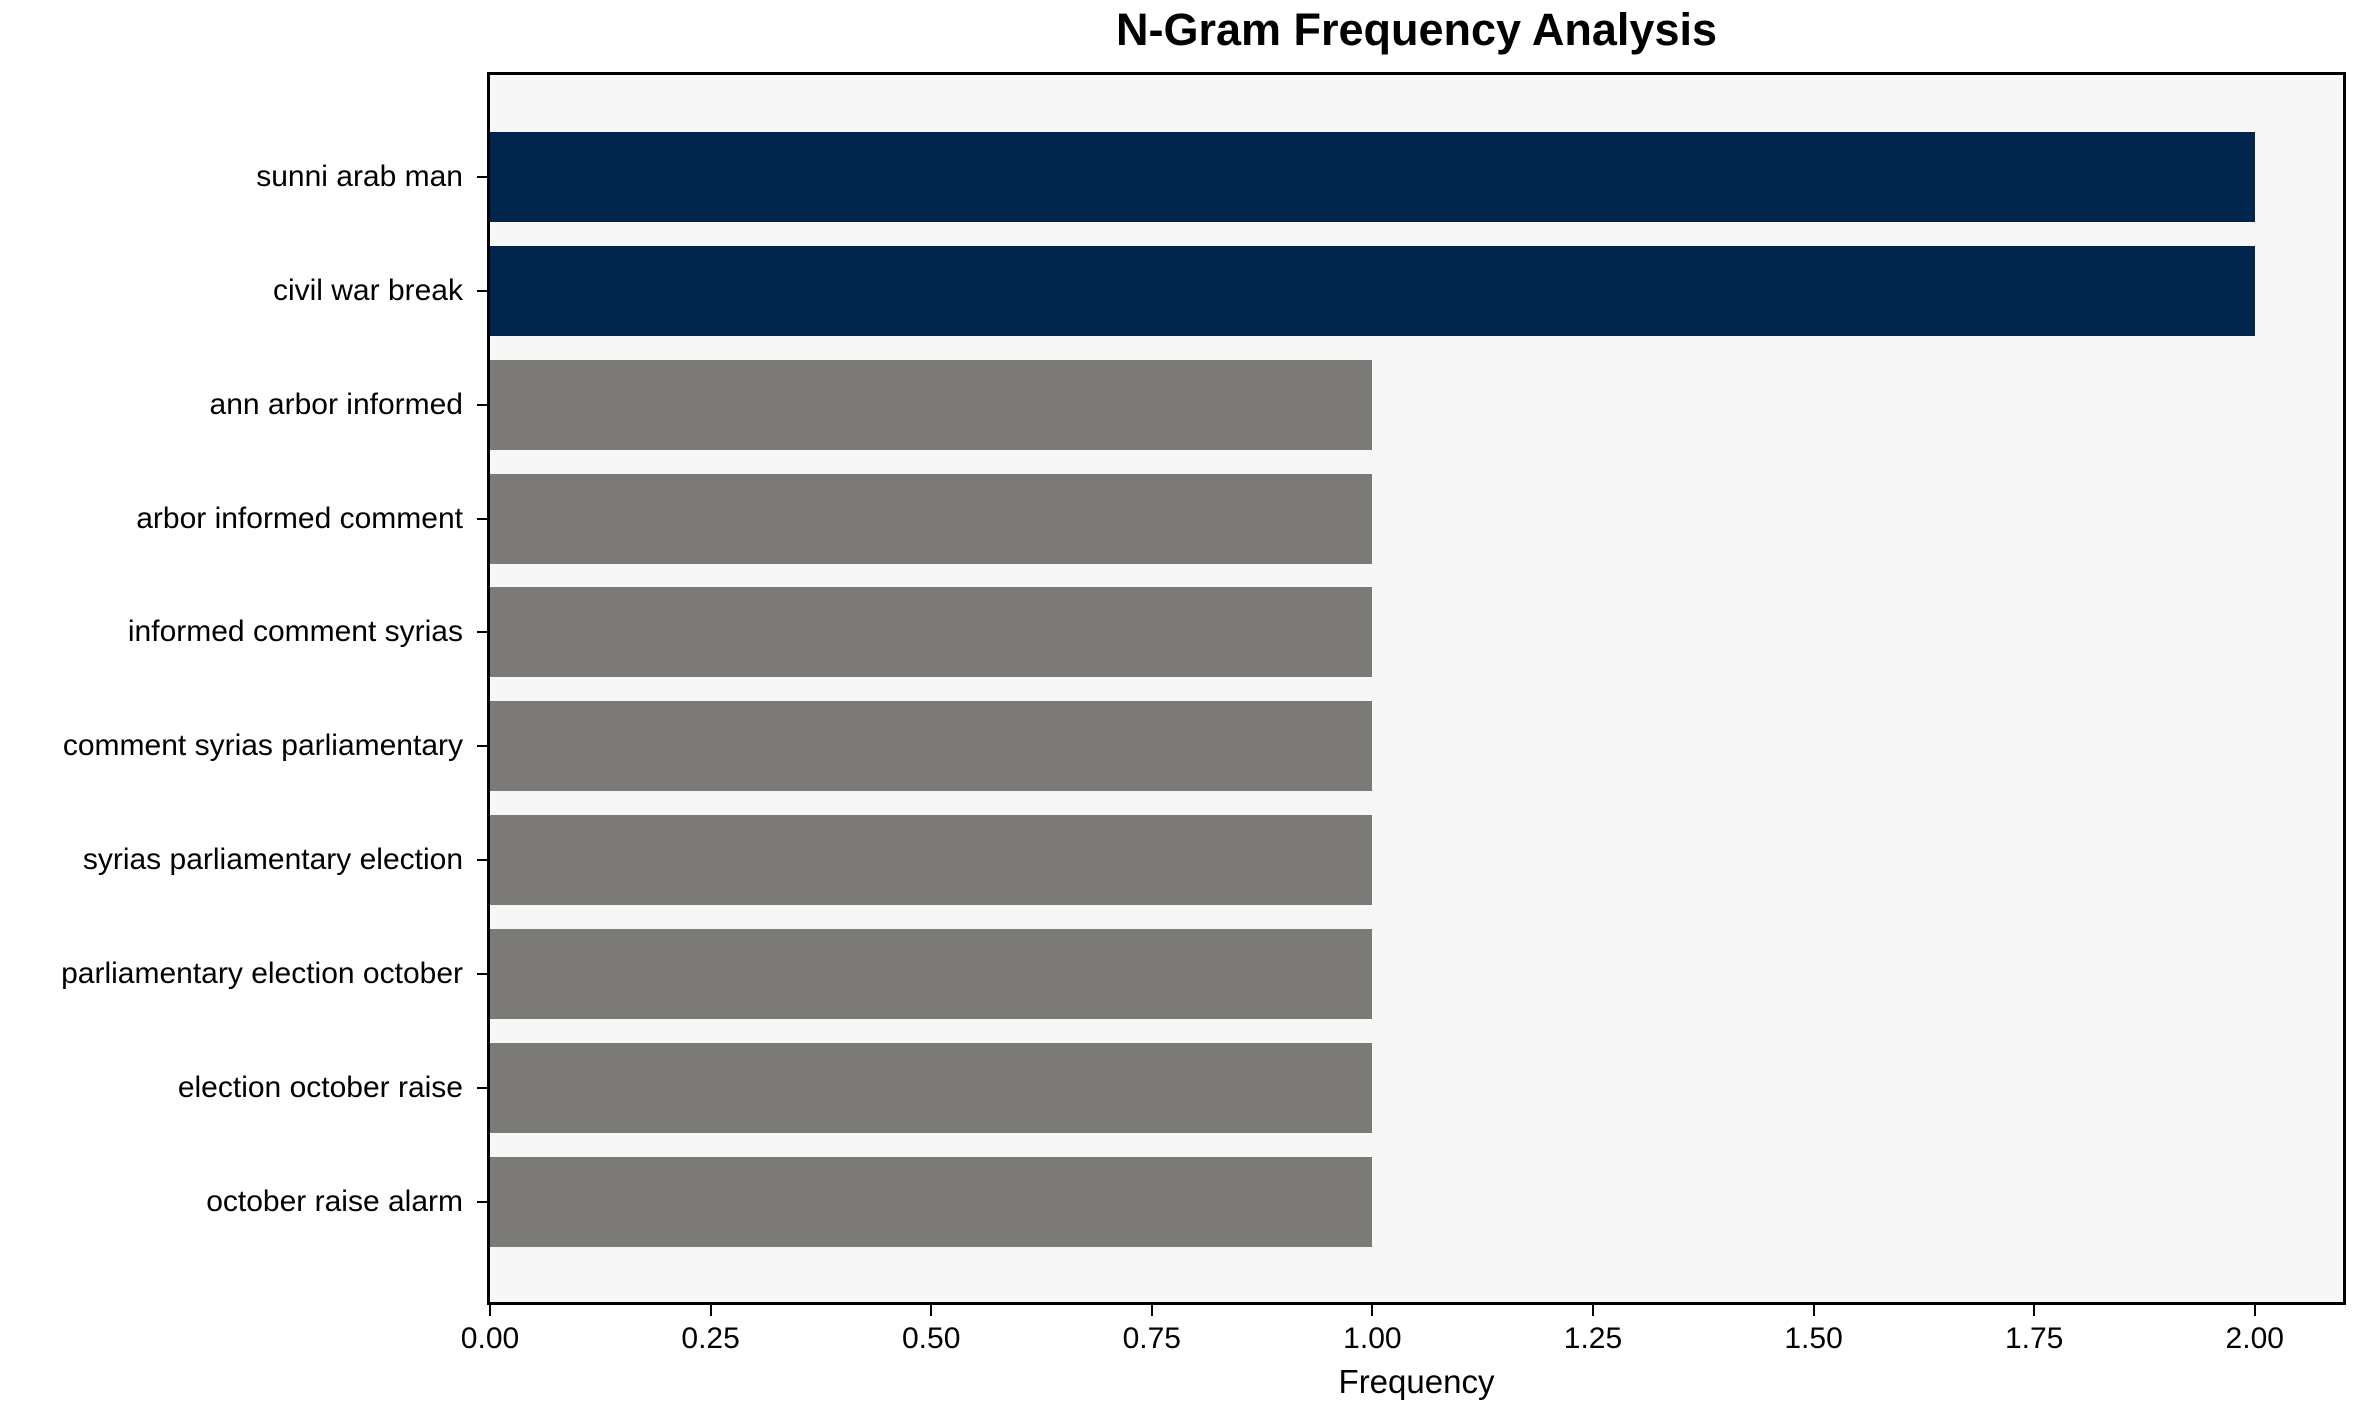 The width and height of the screenshot is (2366, 1414). What do you see at coordinates (367, 290) in the screenshot?
I see `y-tick-label: civil war break` at bounding box center [367, 290].